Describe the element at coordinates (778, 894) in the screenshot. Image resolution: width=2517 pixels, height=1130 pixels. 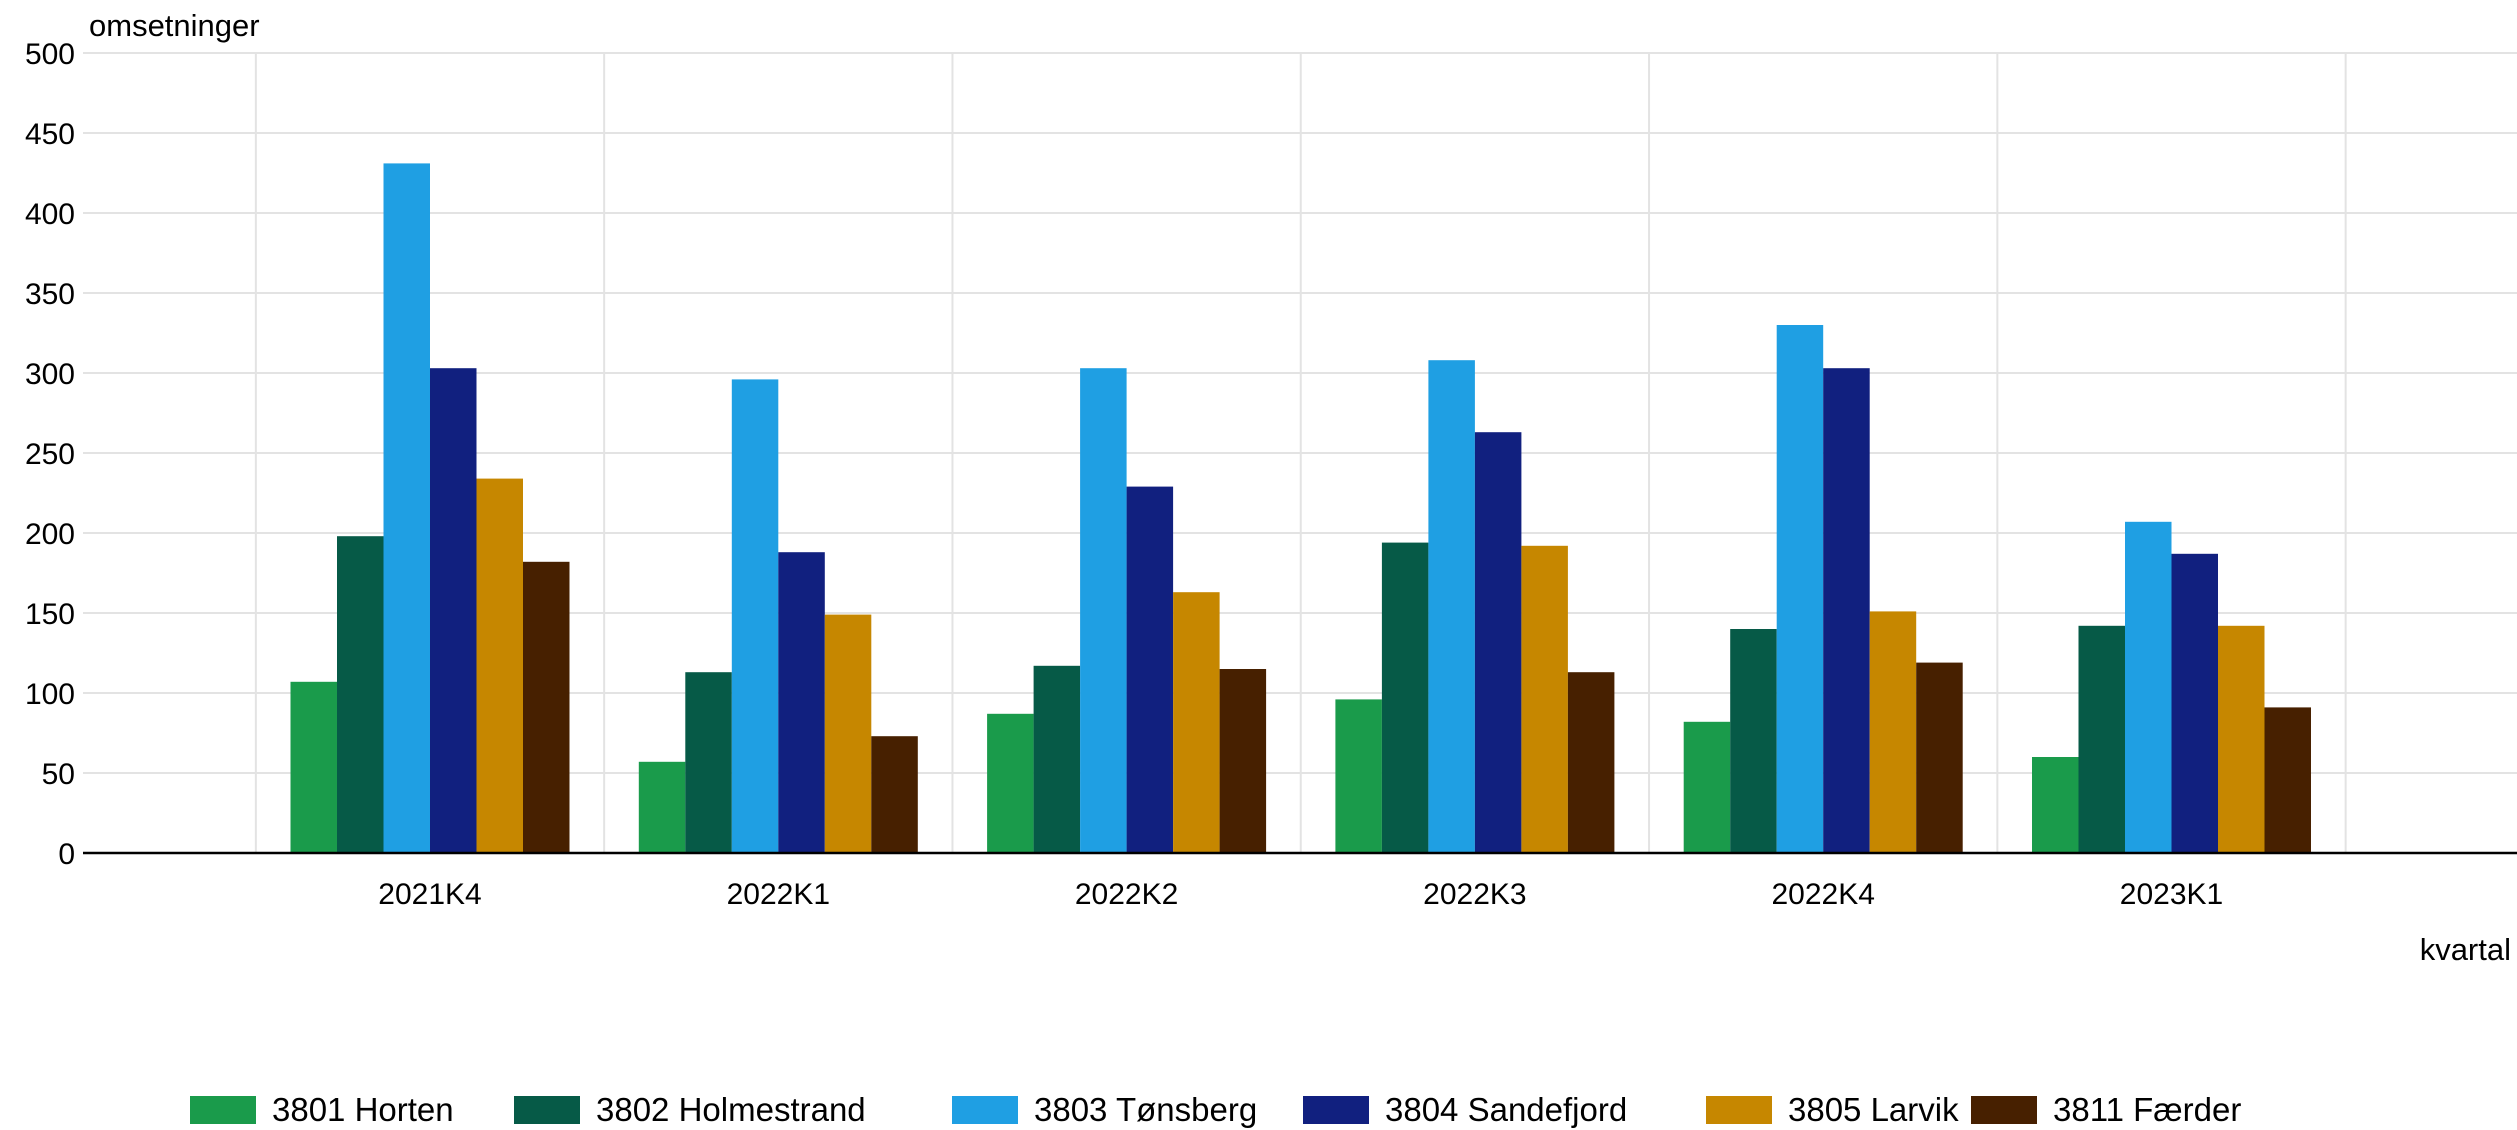
I see `x-tick-label: 2022K1` at that location.